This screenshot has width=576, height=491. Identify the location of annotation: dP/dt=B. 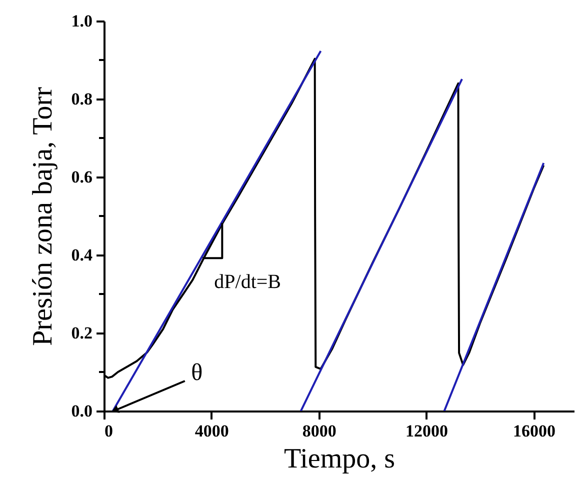
(248, 282).